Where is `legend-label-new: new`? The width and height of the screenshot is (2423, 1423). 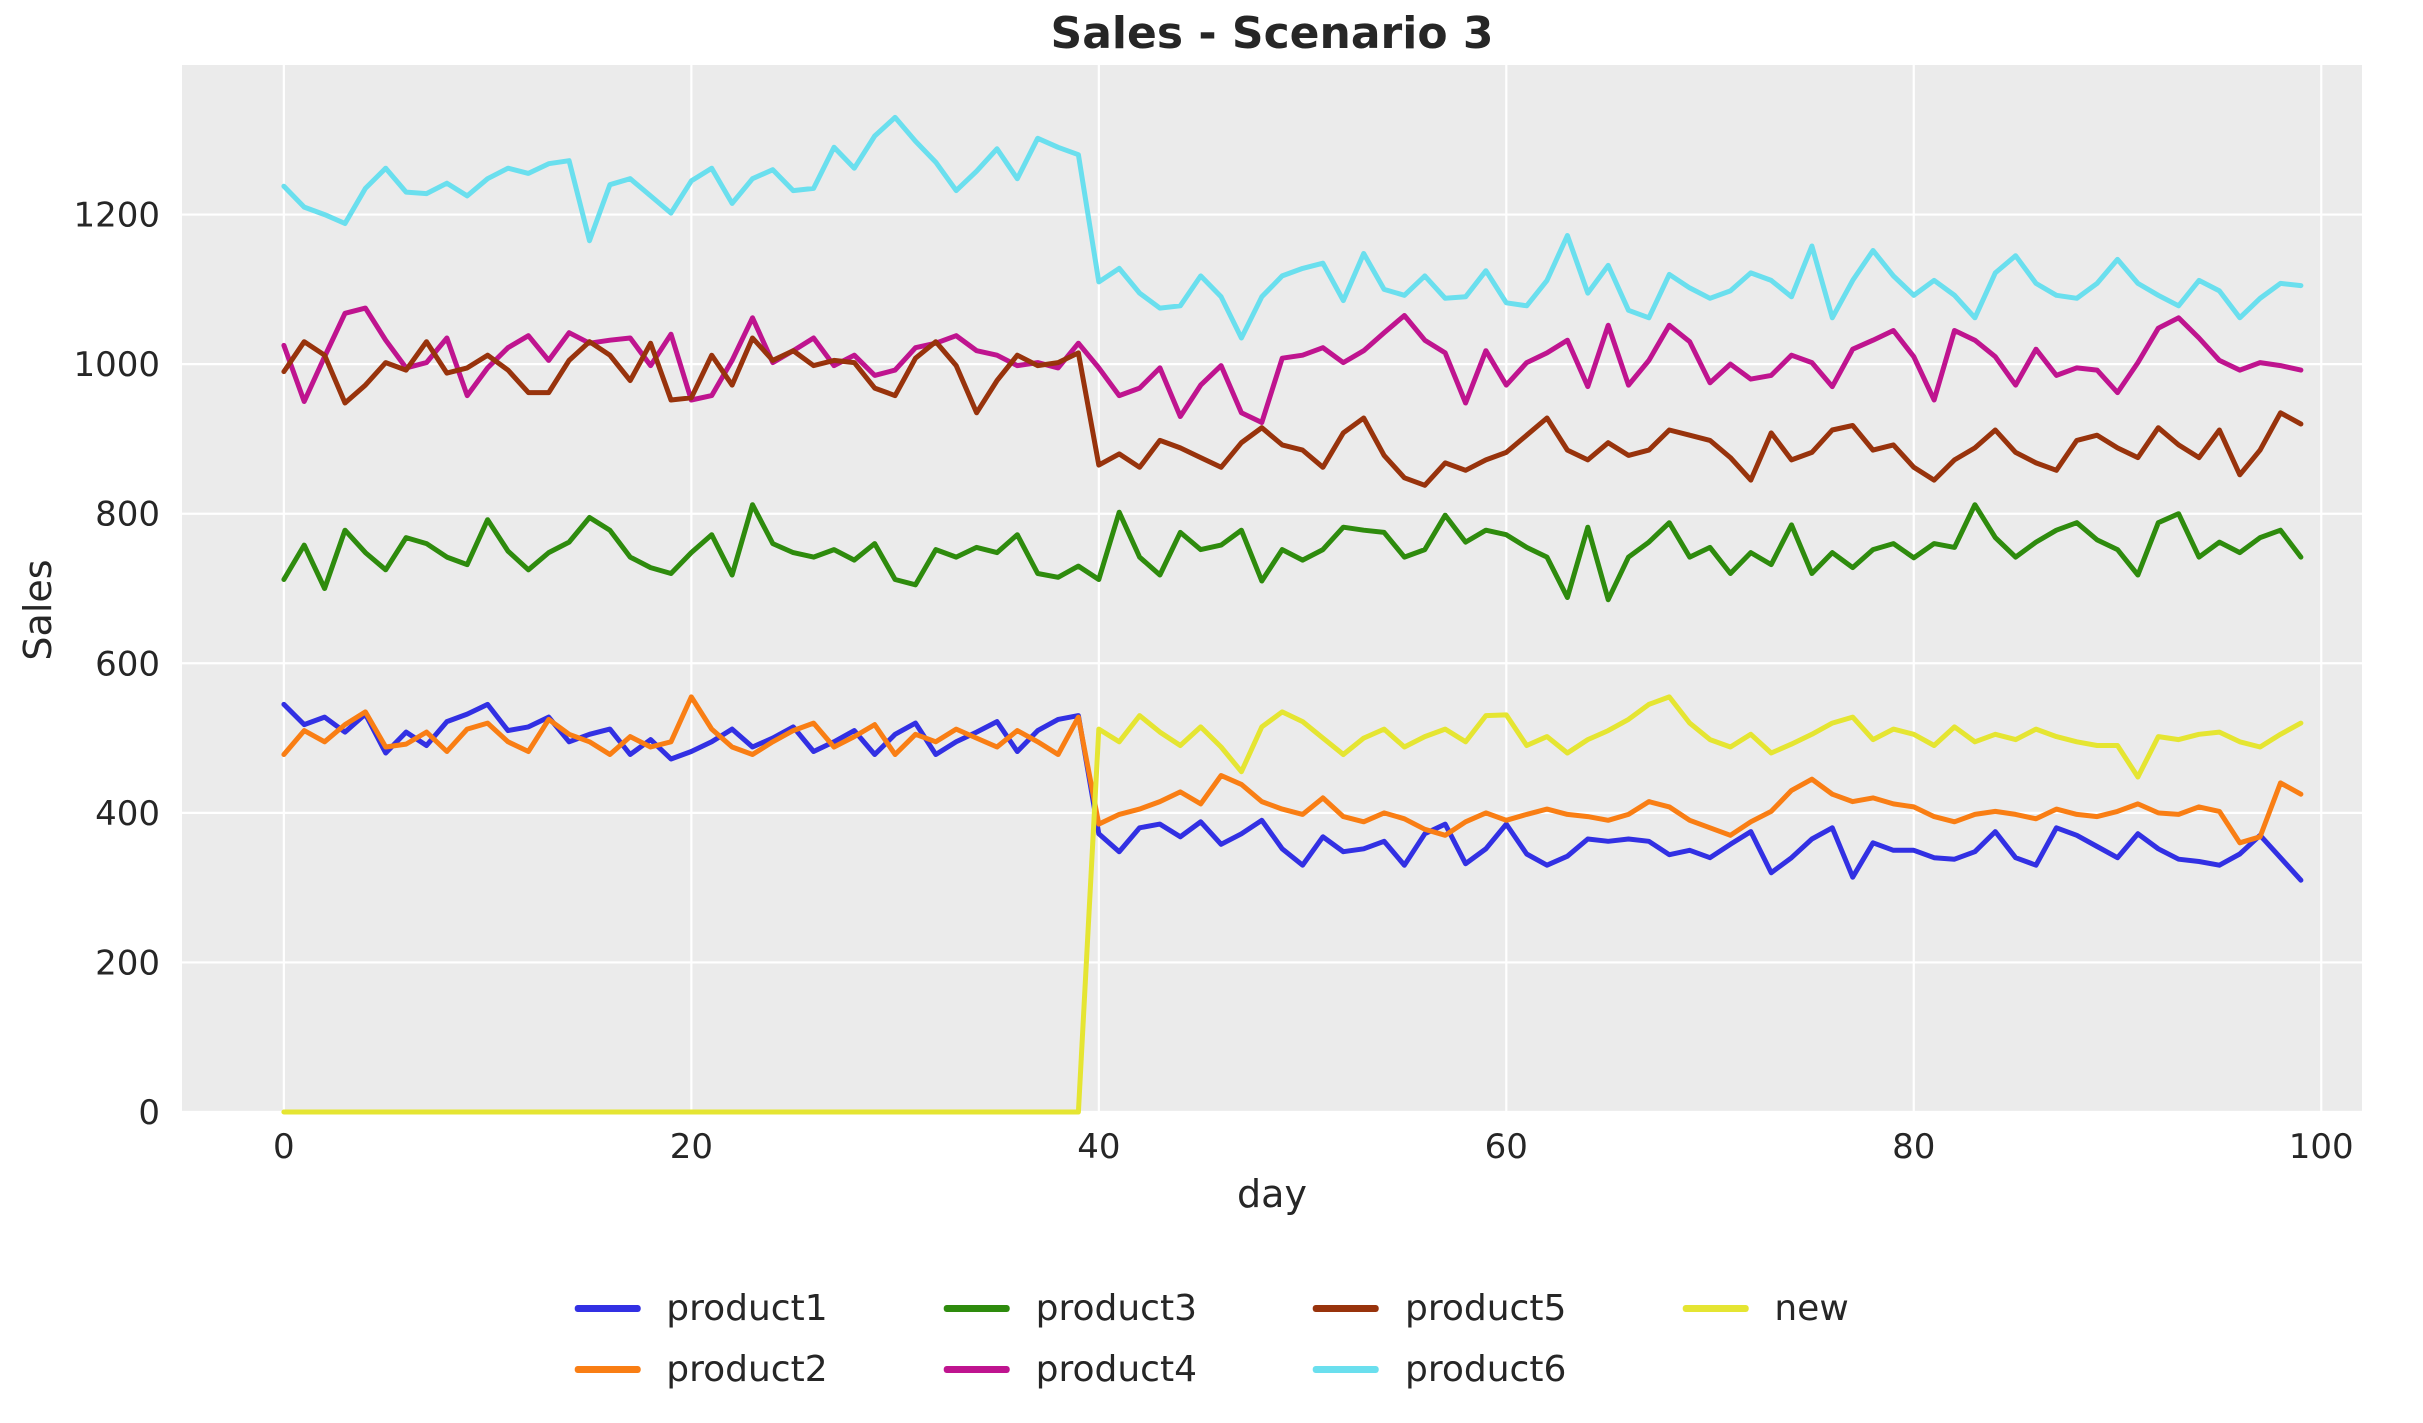 legend-label-new: new is located at coordinates (1811, 1308).